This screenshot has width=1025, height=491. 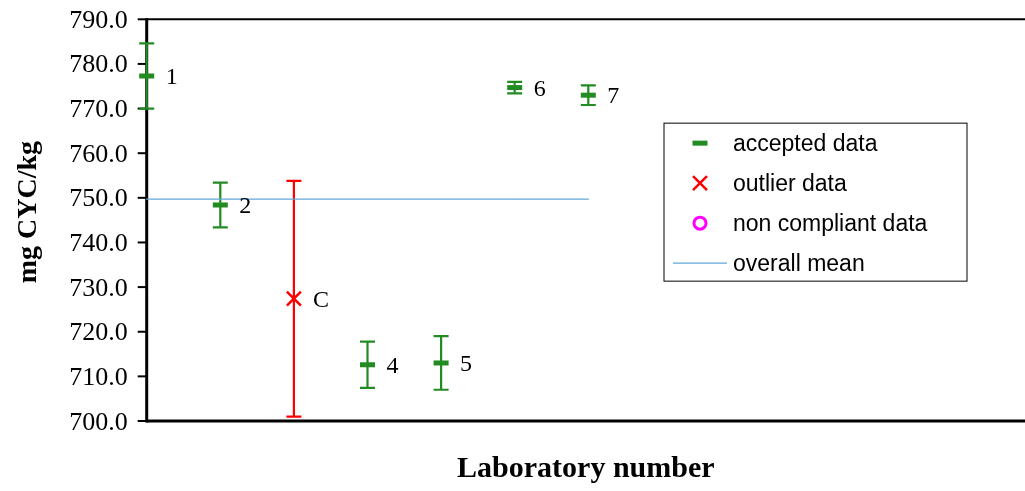 I want to click on y-tick-label: 720.0, so click(x=98, y=332).